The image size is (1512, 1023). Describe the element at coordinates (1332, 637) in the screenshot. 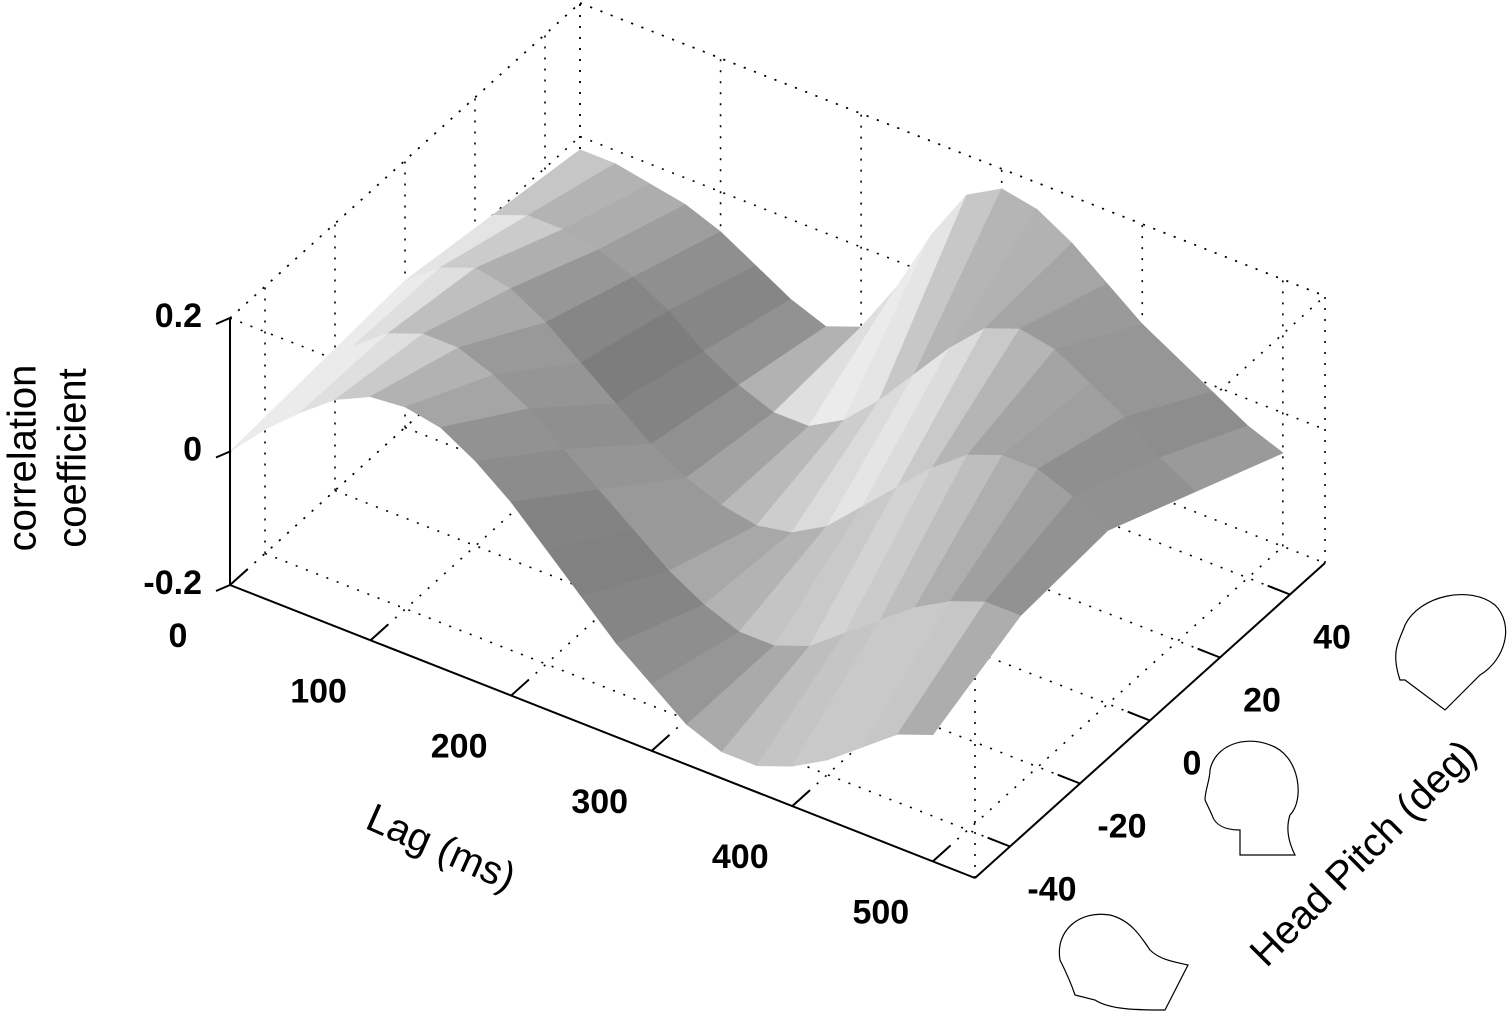

I see `y-tick-label: 40` at that location.